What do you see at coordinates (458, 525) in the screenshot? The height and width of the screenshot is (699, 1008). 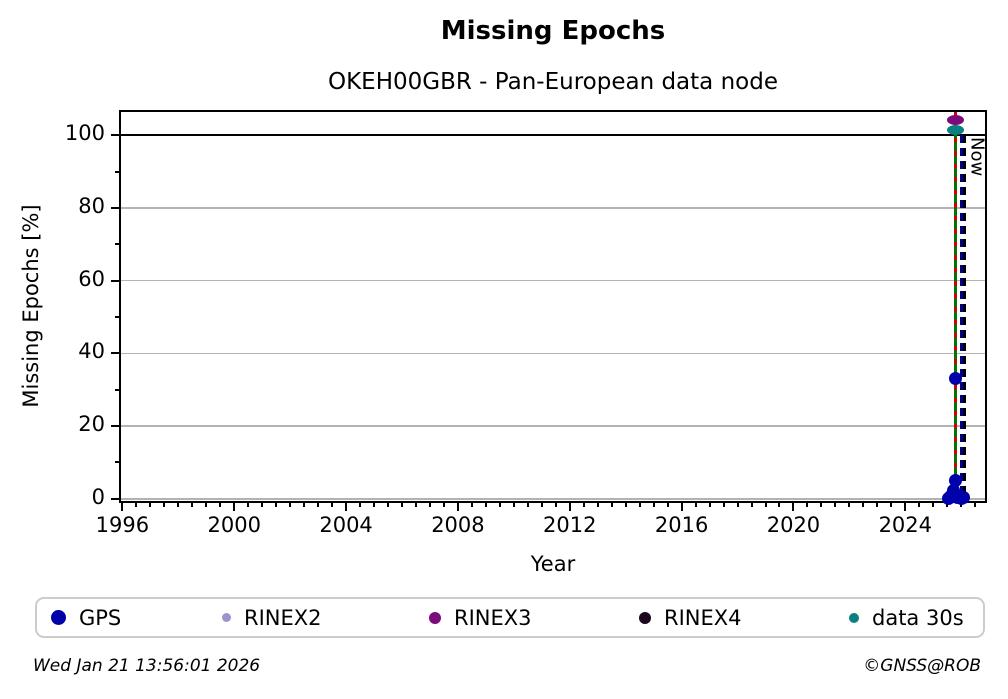 I see `x-tick-label: 2008` at bounding box center [458, 525].